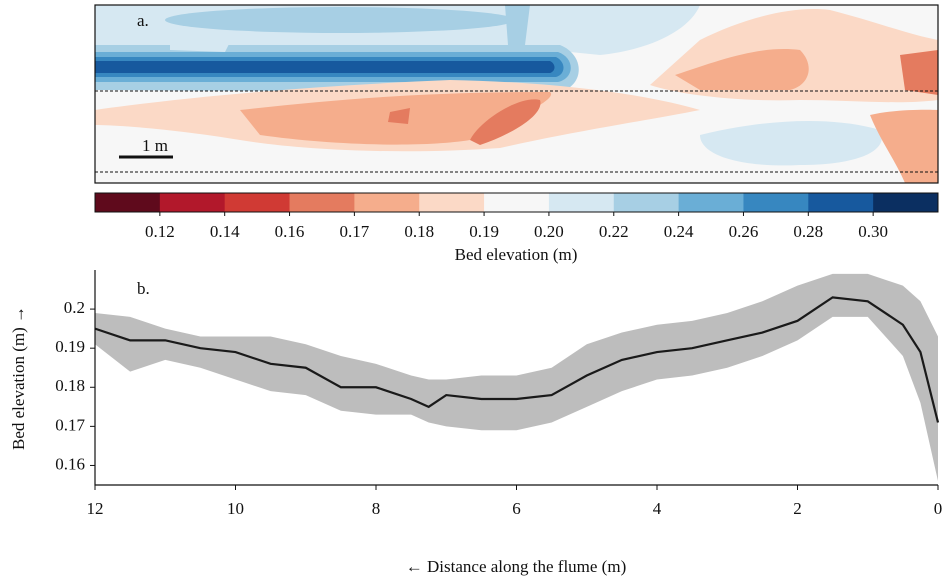 The image size is (947, 581). What do you see at coordinates (70, 385) in the screenshot?
I see `y-tick-label: 0.18` at bounding box center [70, 385].